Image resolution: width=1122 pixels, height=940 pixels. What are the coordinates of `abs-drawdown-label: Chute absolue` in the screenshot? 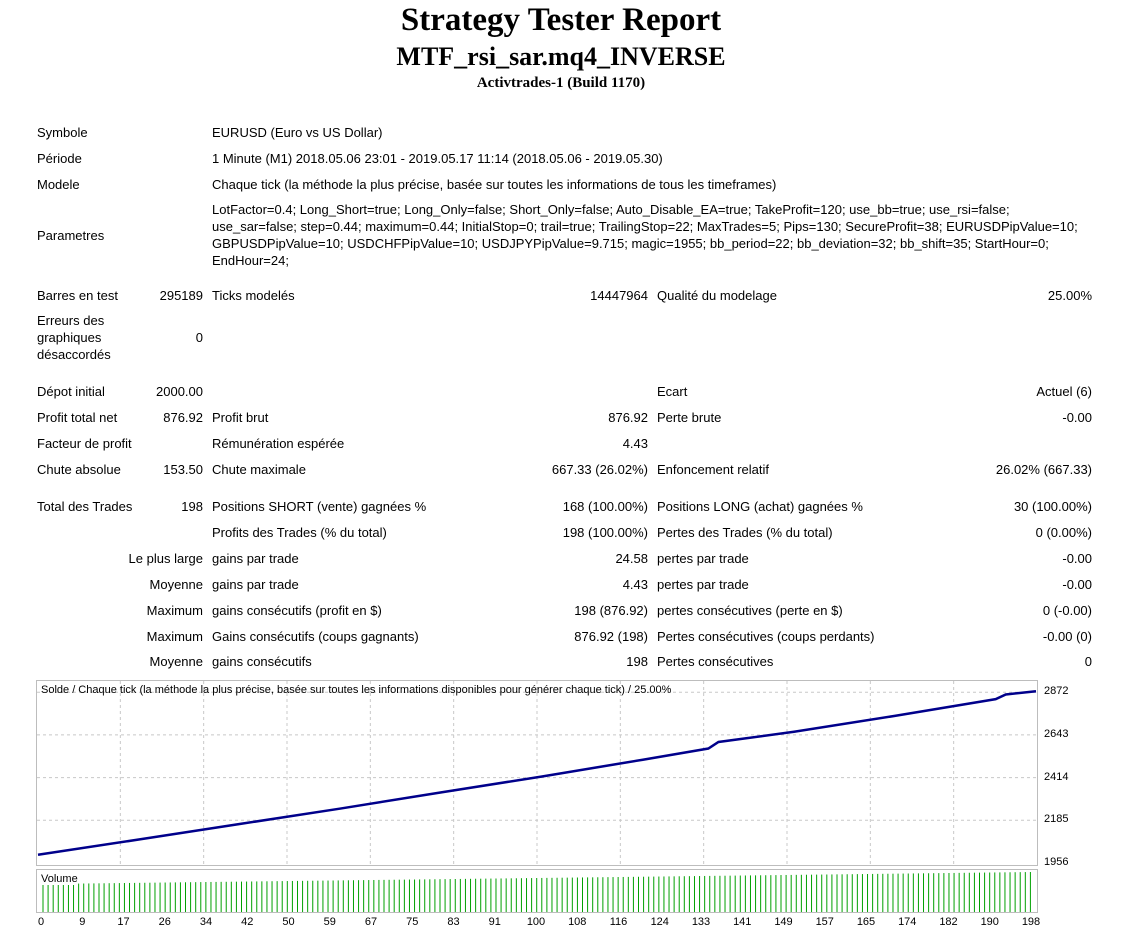 It's located at (79, 469).